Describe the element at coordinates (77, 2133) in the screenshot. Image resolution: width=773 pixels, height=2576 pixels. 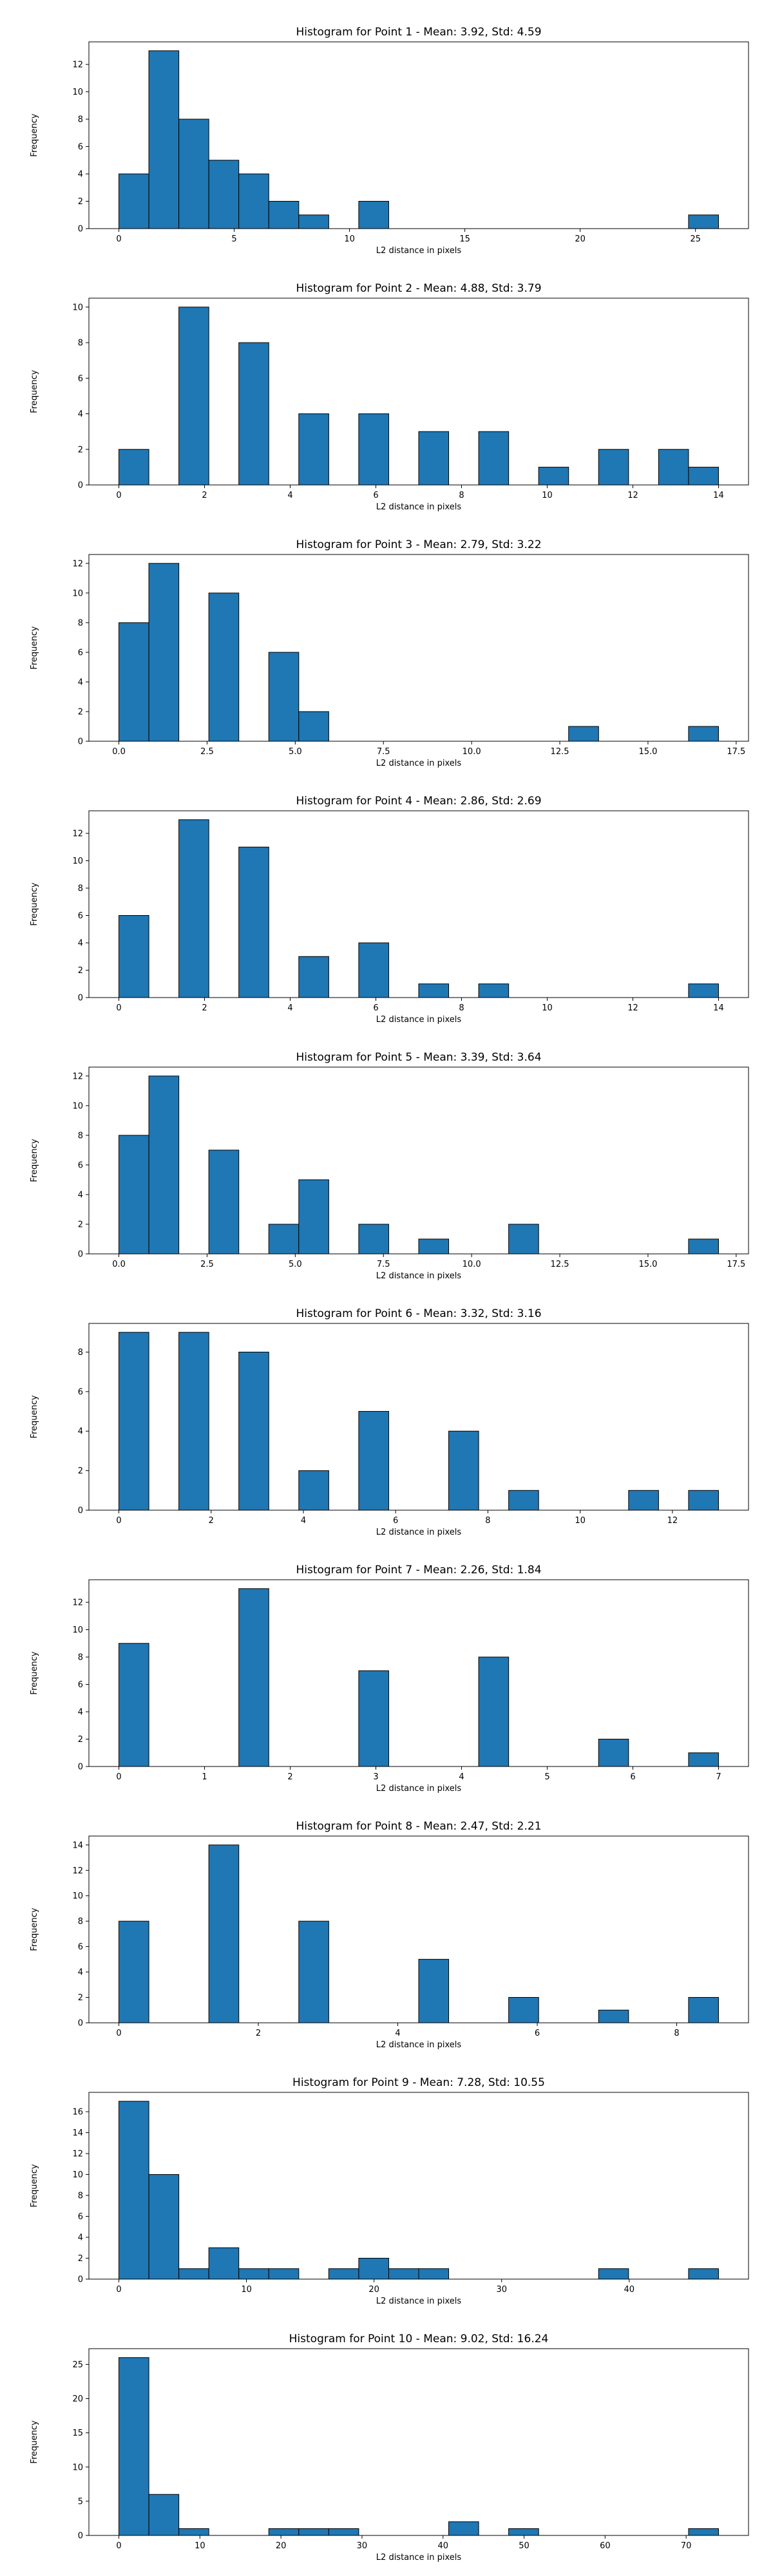
I see `y-tick-label: 14` at that location.